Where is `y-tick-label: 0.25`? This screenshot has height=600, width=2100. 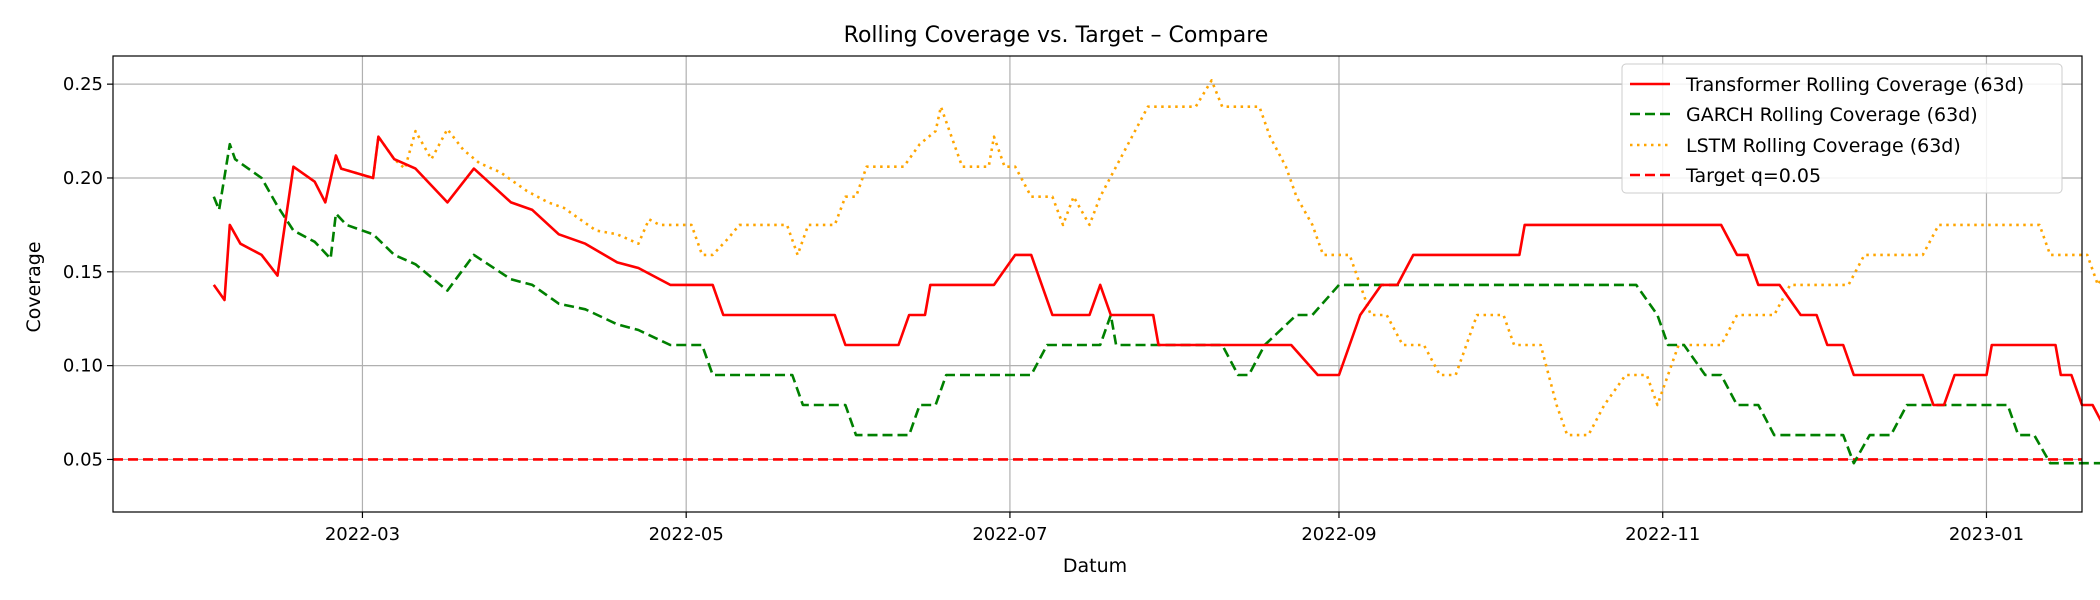
y-tick-label: 0.25 is located at coordinates (83, 84).